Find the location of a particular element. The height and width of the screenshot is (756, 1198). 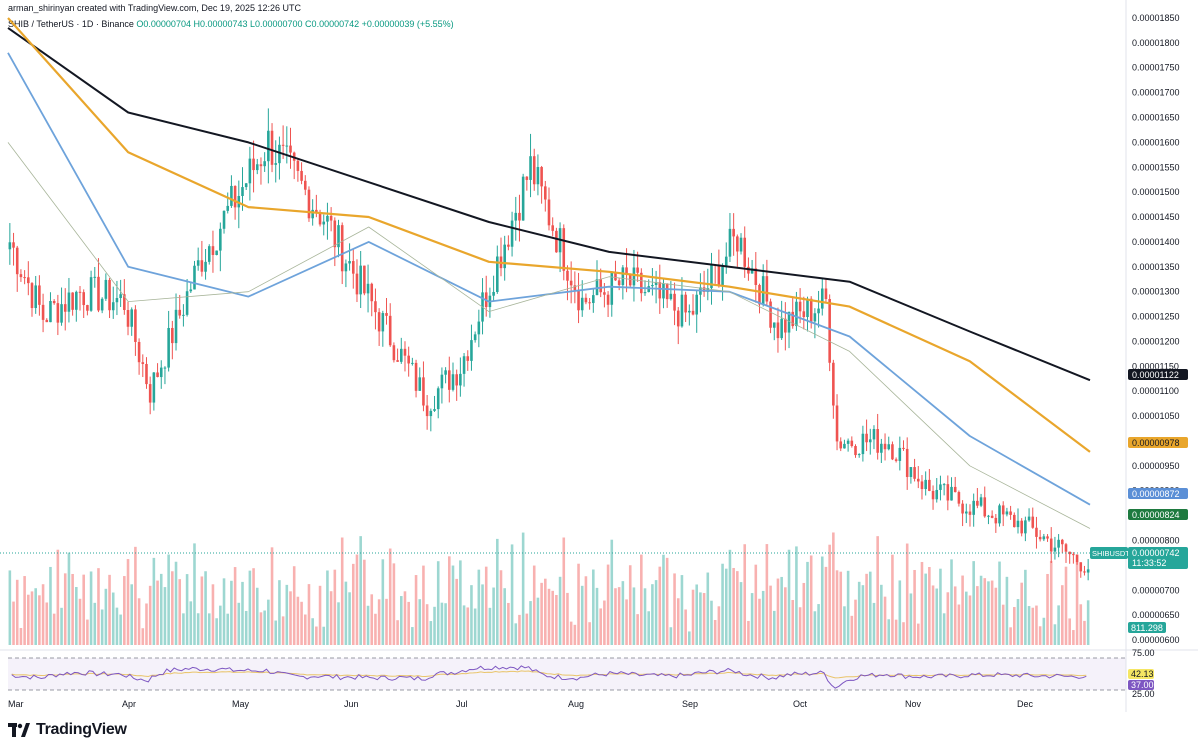

symbol-name: SHIB / TetherUS · 1D · Binance is located at coordinates (71, 24).